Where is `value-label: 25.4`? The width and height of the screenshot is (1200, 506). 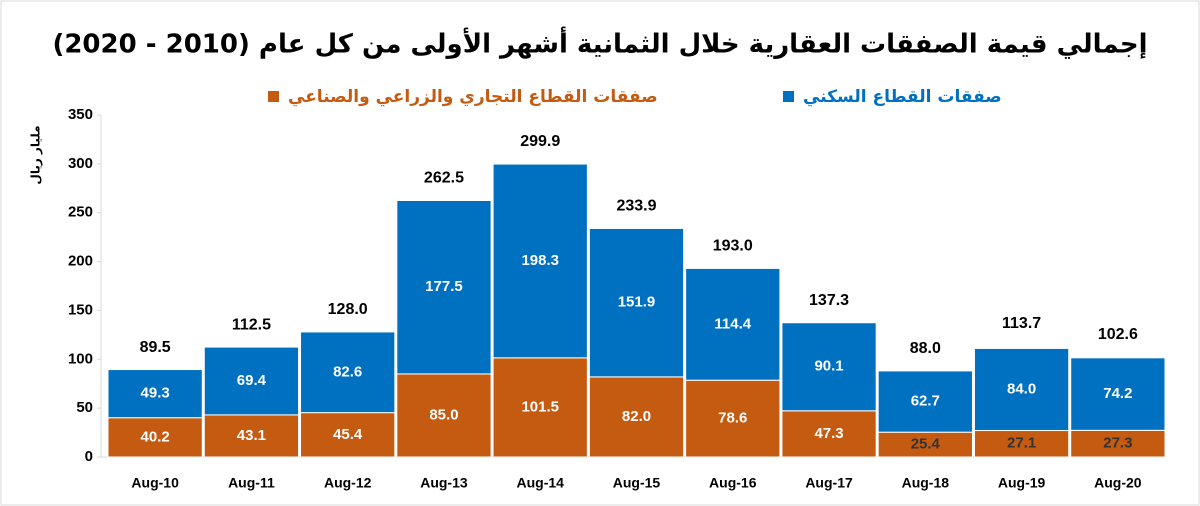 value-label: 25.4 is located at coordinates (926, 444).